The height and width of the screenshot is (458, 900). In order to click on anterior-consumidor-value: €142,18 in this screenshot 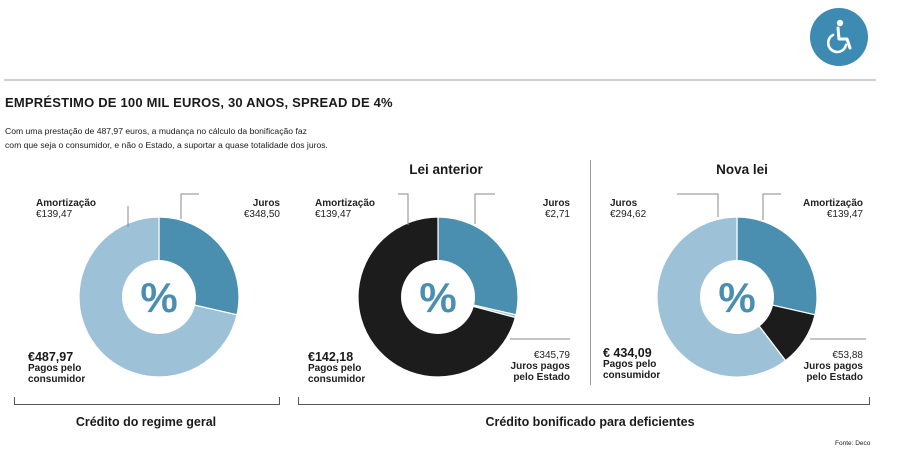, I will do `click(331, 357)`.